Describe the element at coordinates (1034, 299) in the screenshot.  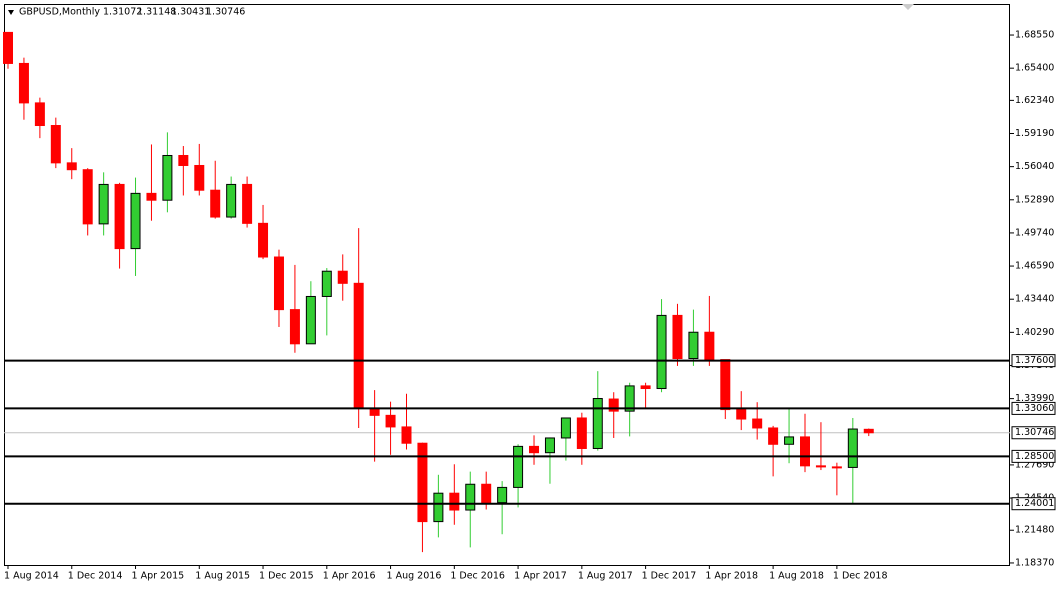
I see `y-tick-label: 1.43440` at that location.